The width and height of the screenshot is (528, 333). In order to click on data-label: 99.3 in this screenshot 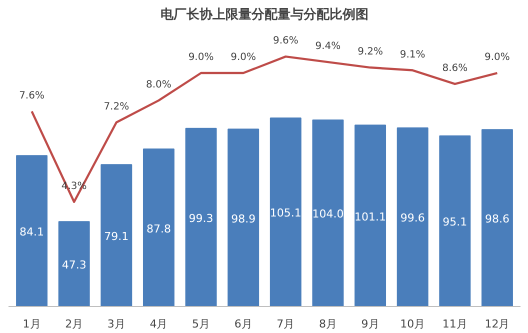, I will do `click(201, 218)`.